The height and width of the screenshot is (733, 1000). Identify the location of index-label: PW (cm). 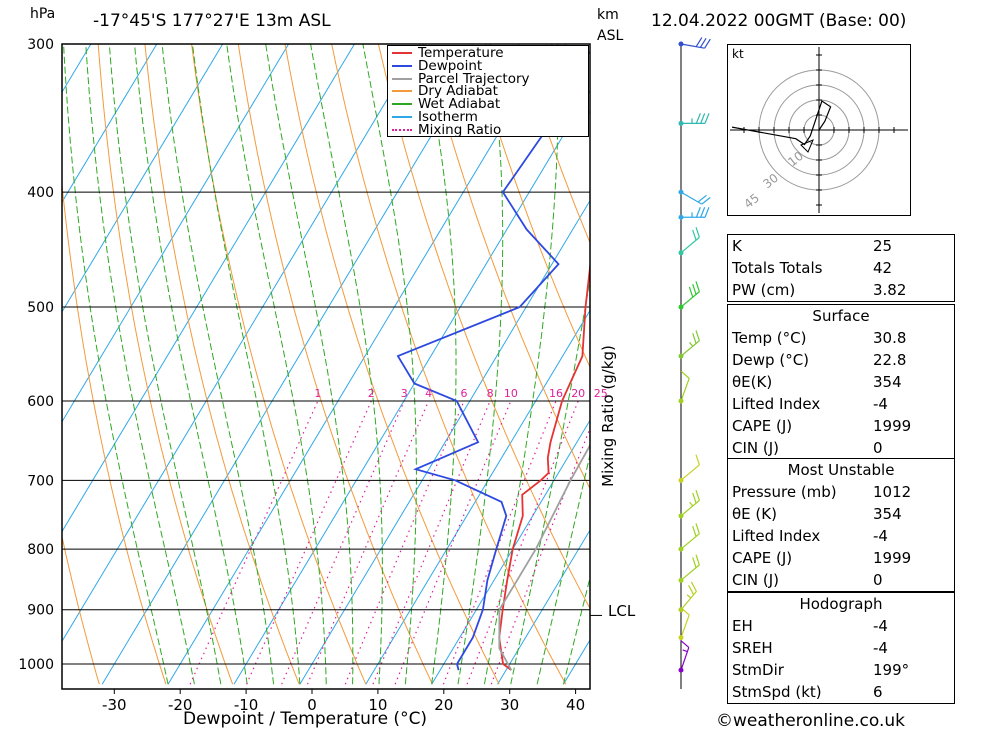
(764, 290).